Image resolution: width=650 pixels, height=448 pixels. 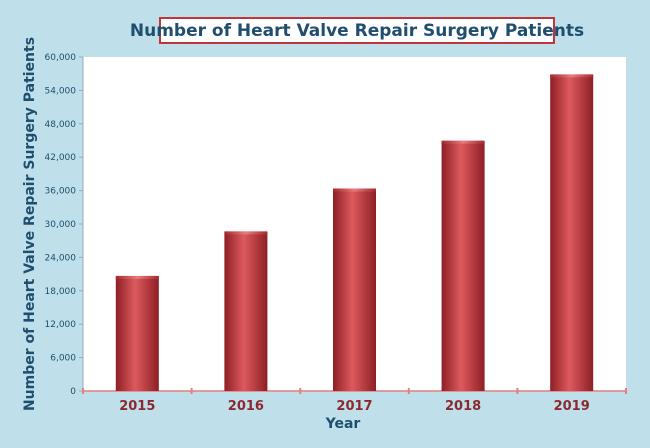 I want to click on y-tick-label: 42,000, so click(x=61, y=158).